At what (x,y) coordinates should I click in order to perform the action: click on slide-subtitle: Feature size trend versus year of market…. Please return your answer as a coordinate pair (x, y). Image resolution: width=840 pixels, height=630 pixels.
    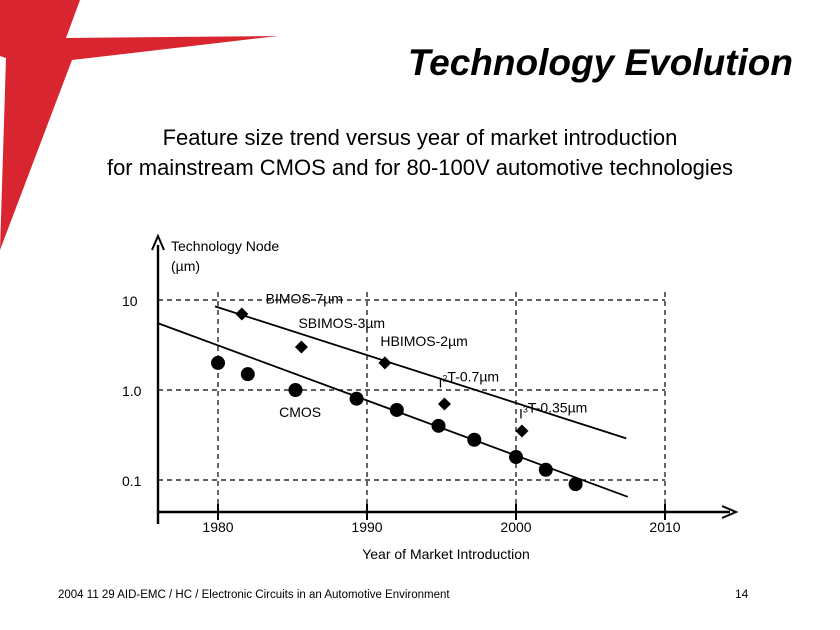
    Looking at the image, I should click on (420, 153).